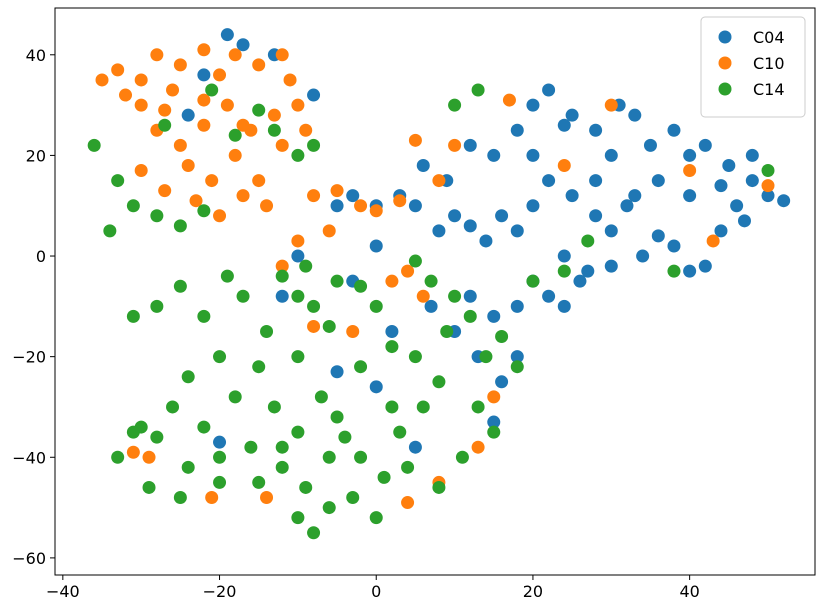 The width and height of the screenshot is (822, 606). Describe the element at coordinates (753, 67) in the screenshot. I see `legend: C04 C10 C14` at that location.